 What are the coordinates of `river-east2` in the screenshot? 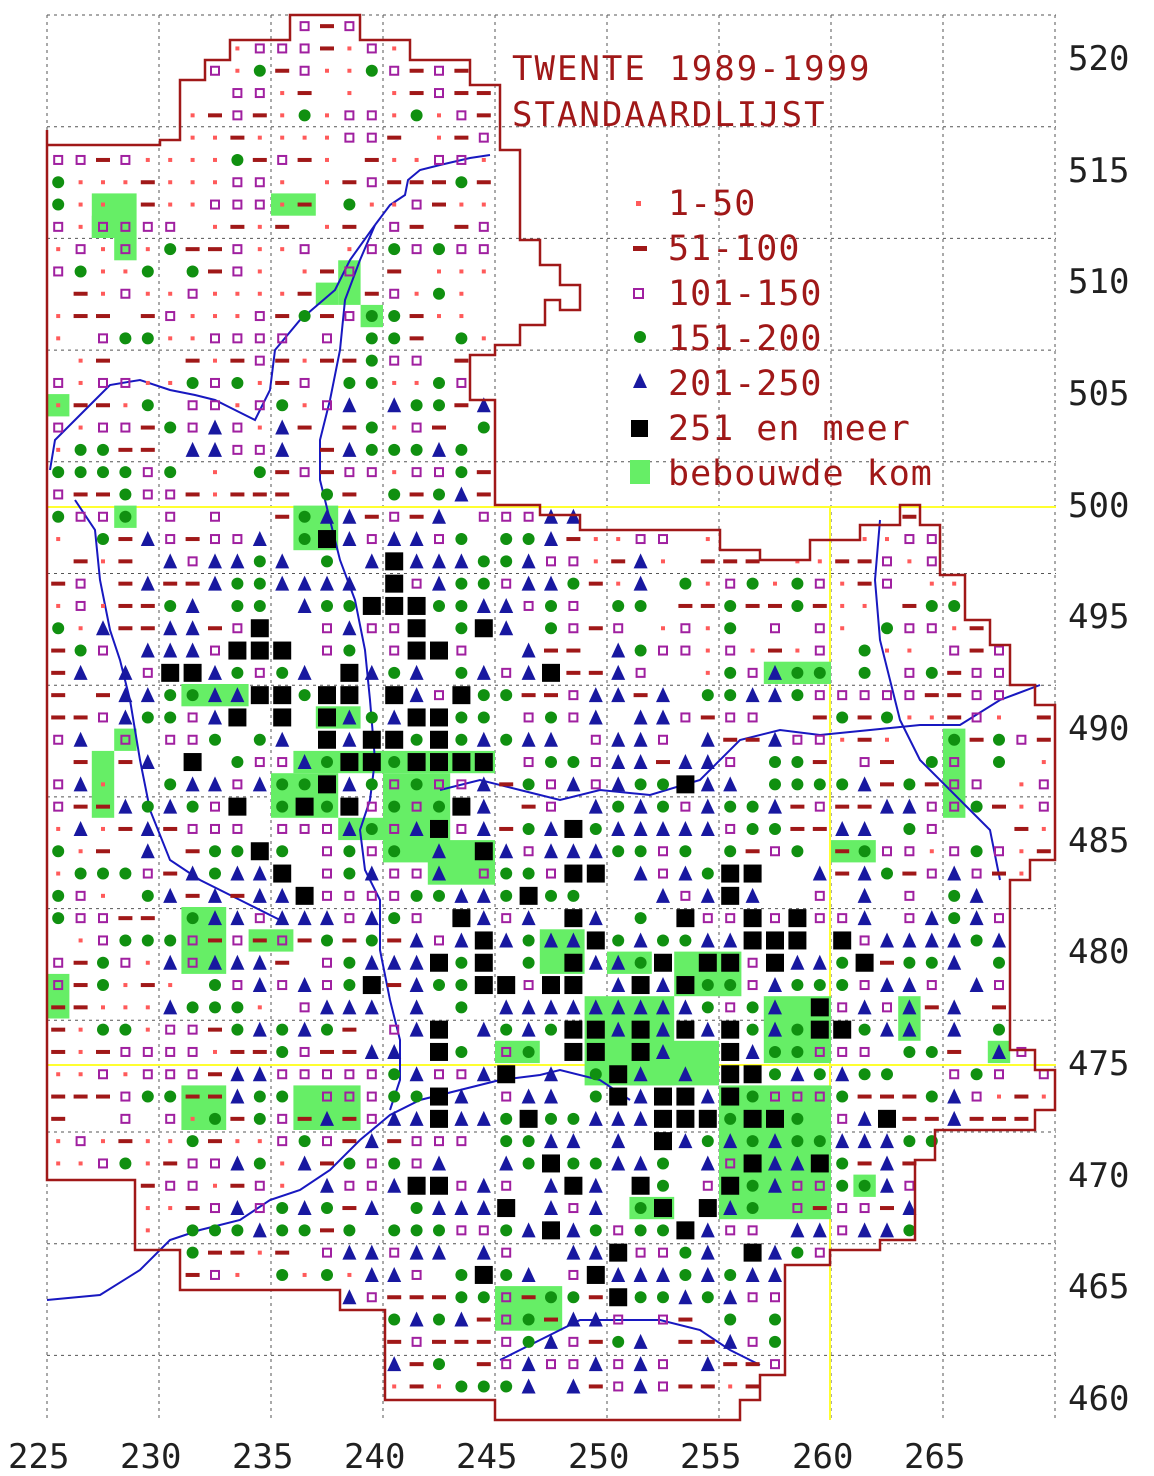 It's located at (937, 700).